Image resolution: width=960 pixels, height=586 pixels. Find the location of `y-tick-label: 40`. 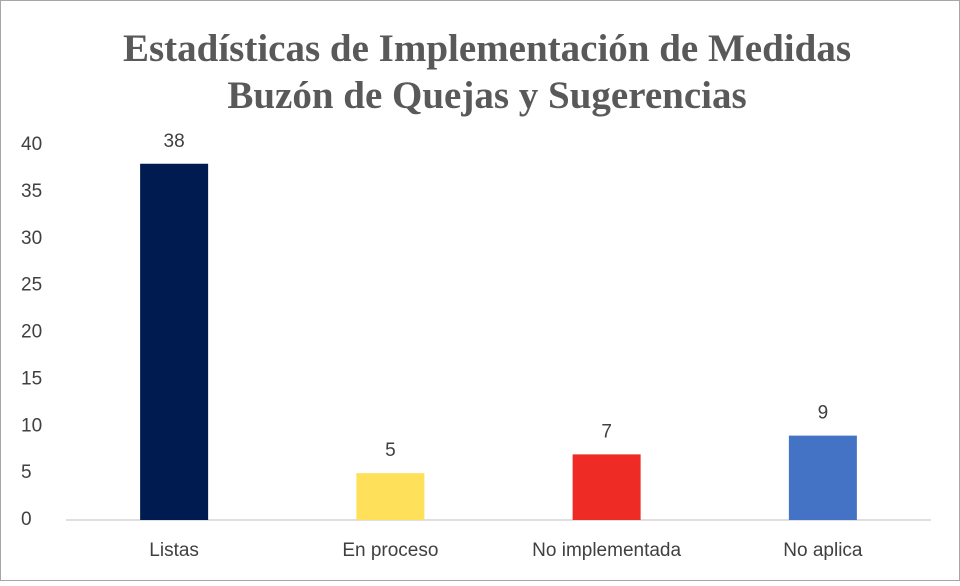

y-tick-label: 40 is located at coordinates (31, 144).